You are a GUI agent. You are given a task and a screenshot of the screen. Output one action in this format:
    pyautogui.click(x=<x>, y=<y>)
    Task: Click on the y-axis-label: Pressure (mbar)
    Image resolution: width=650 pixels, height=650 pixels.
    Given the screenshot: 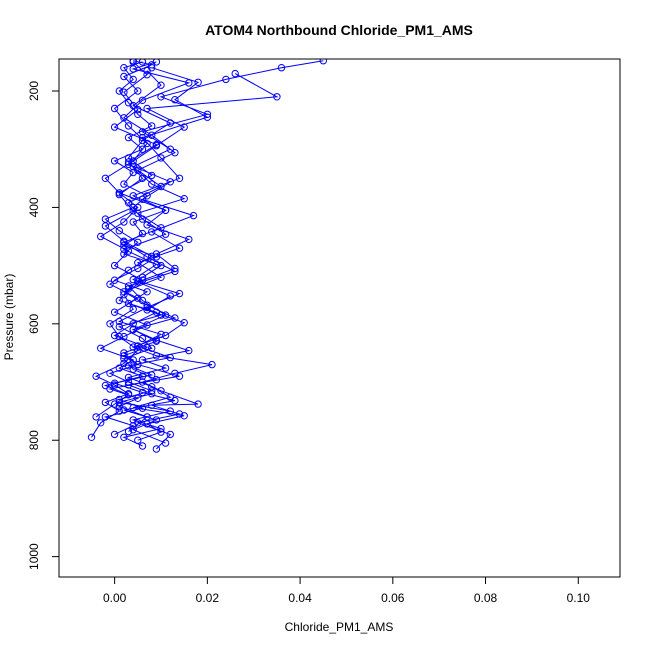 What is the action you would take?
    pyautogui.click(x=9, y=317)
    